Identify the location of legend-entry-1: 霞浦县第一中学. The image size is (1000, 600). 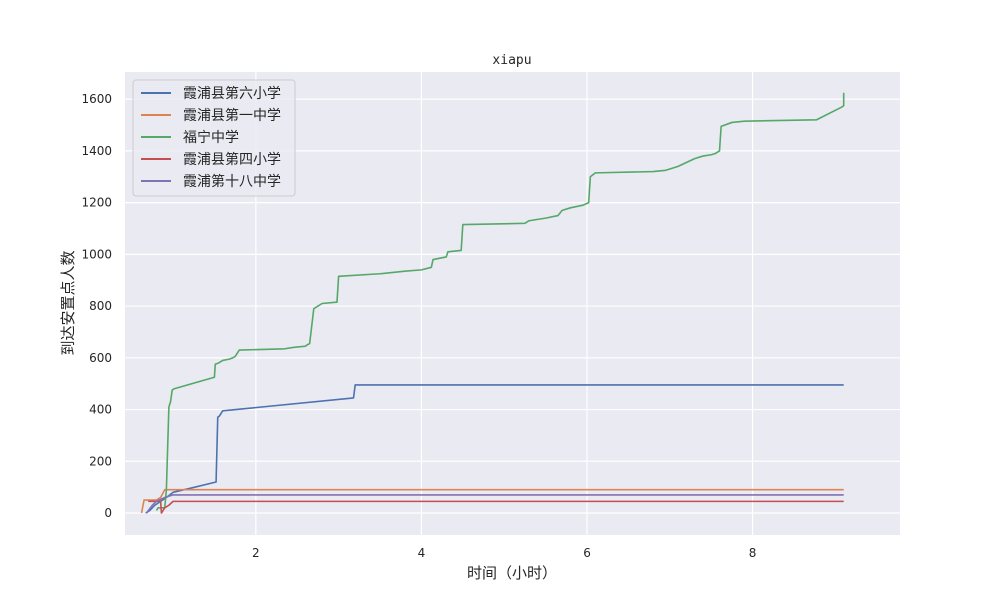
(211, 115).